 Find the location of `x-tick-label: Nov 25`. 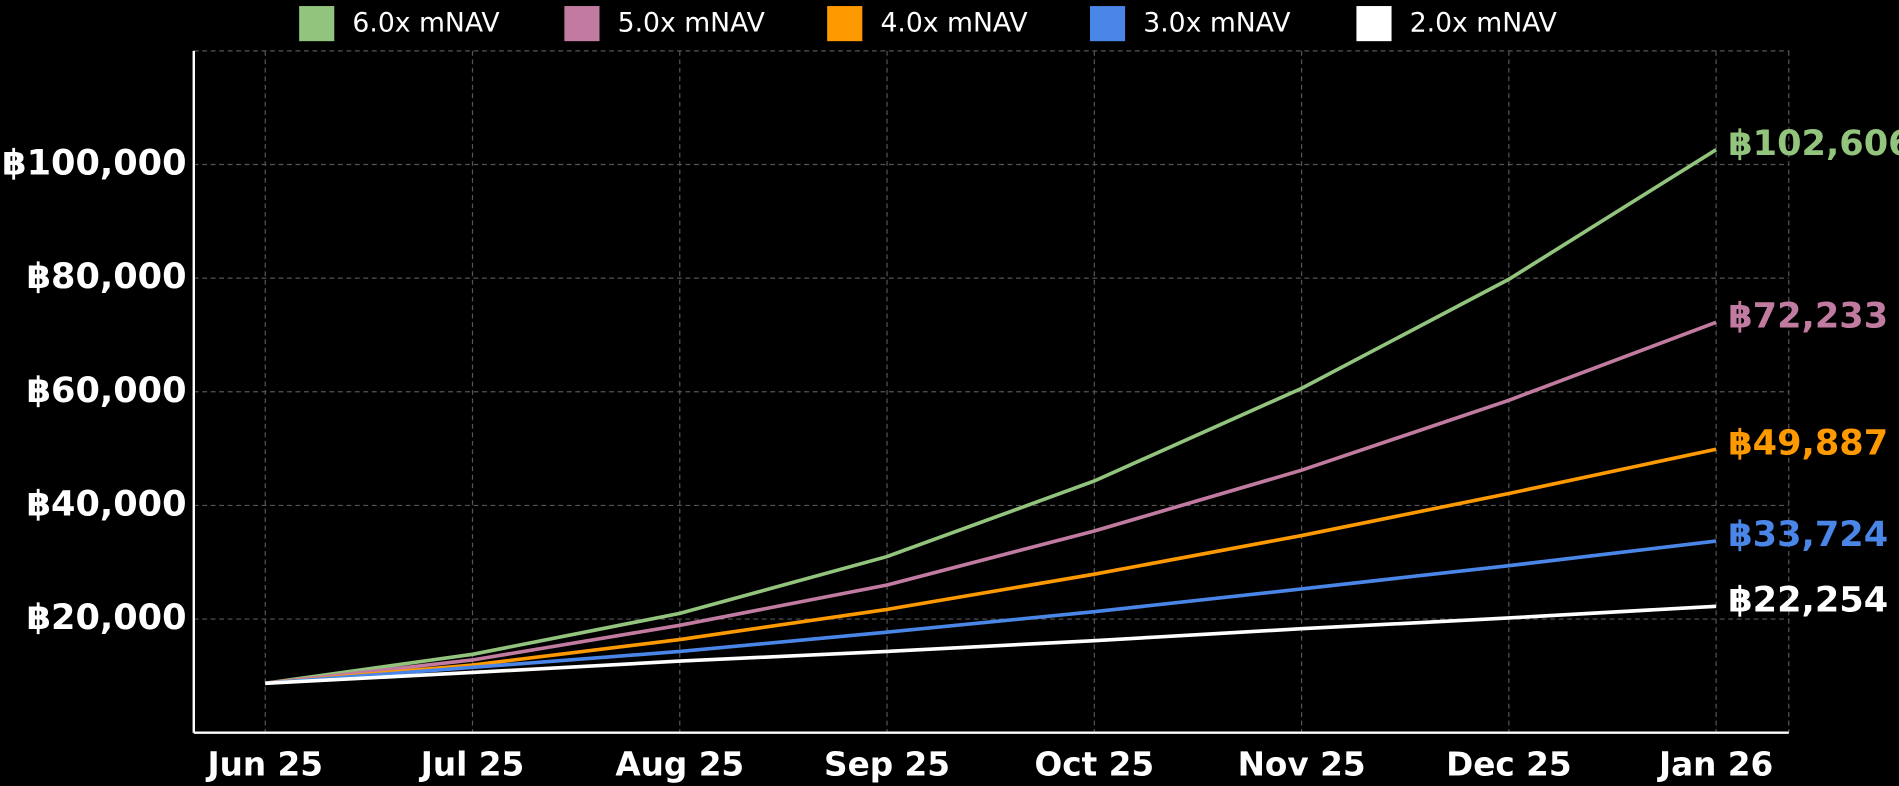

x-tick-label: Nov 25 is located at coordinates (1302, 765).